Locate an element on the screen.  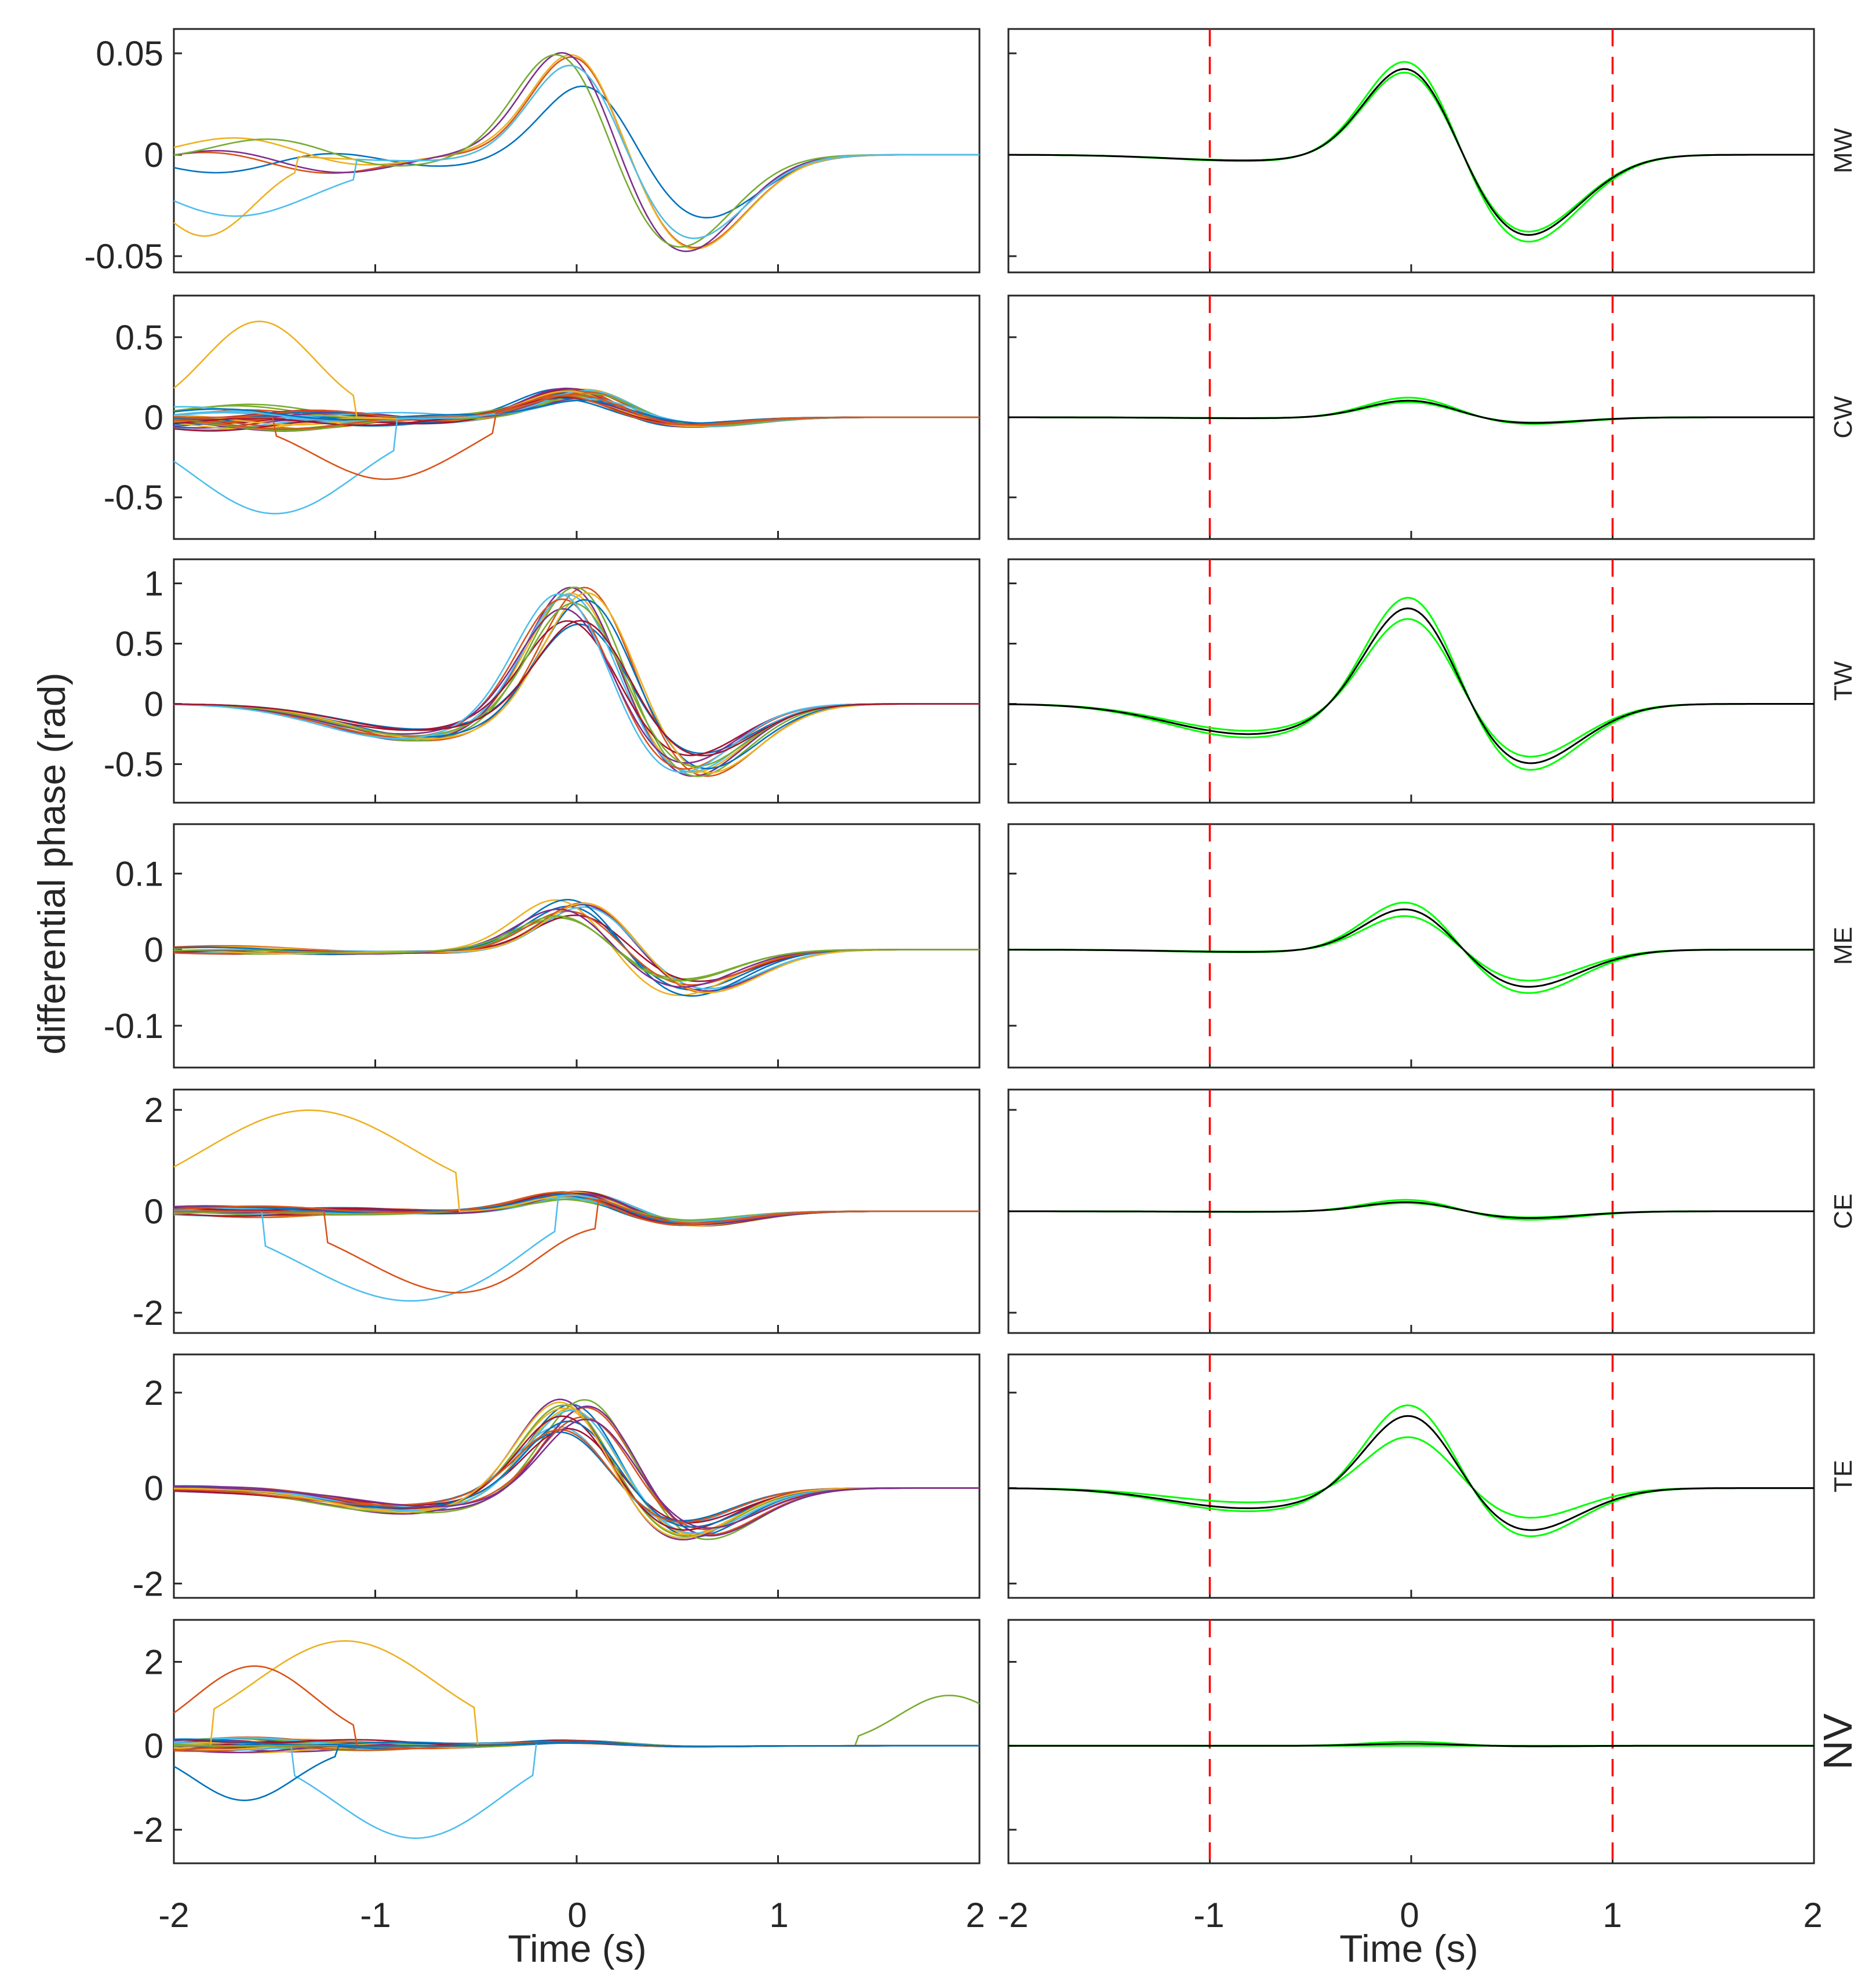
row-label-cw: CW is located at coordinates (1843, 418).